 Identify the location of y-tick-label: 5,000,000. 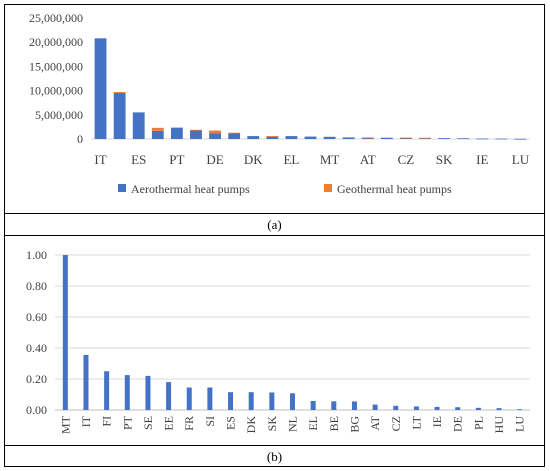
(59, 115).